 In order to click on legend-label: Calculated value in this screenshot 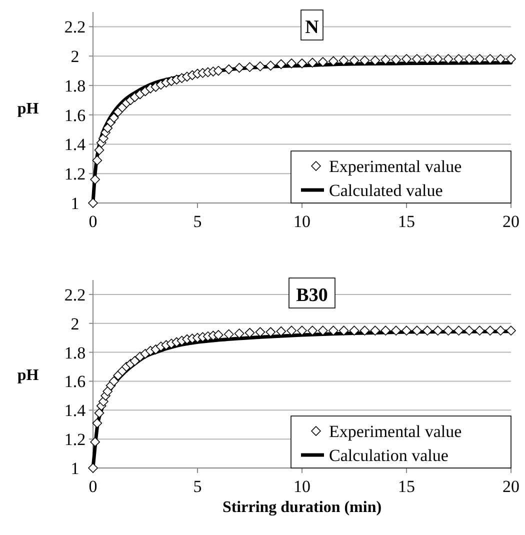, I will do `click(386, 190)`.